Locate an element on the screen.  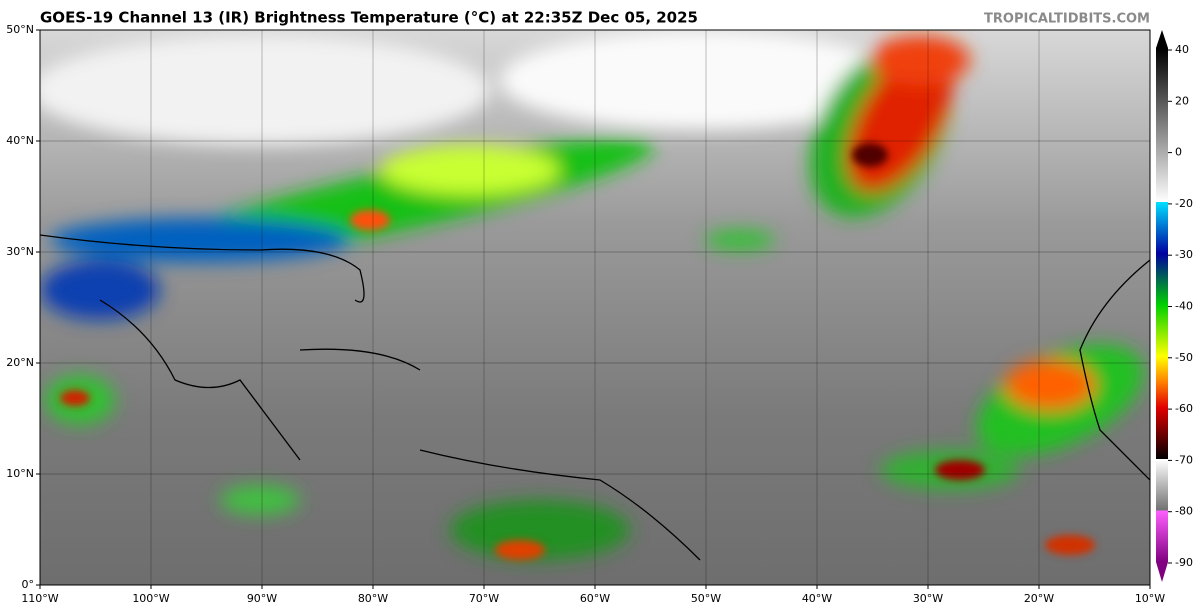
lon-label: 80°W is located at coordinates (373, 598).